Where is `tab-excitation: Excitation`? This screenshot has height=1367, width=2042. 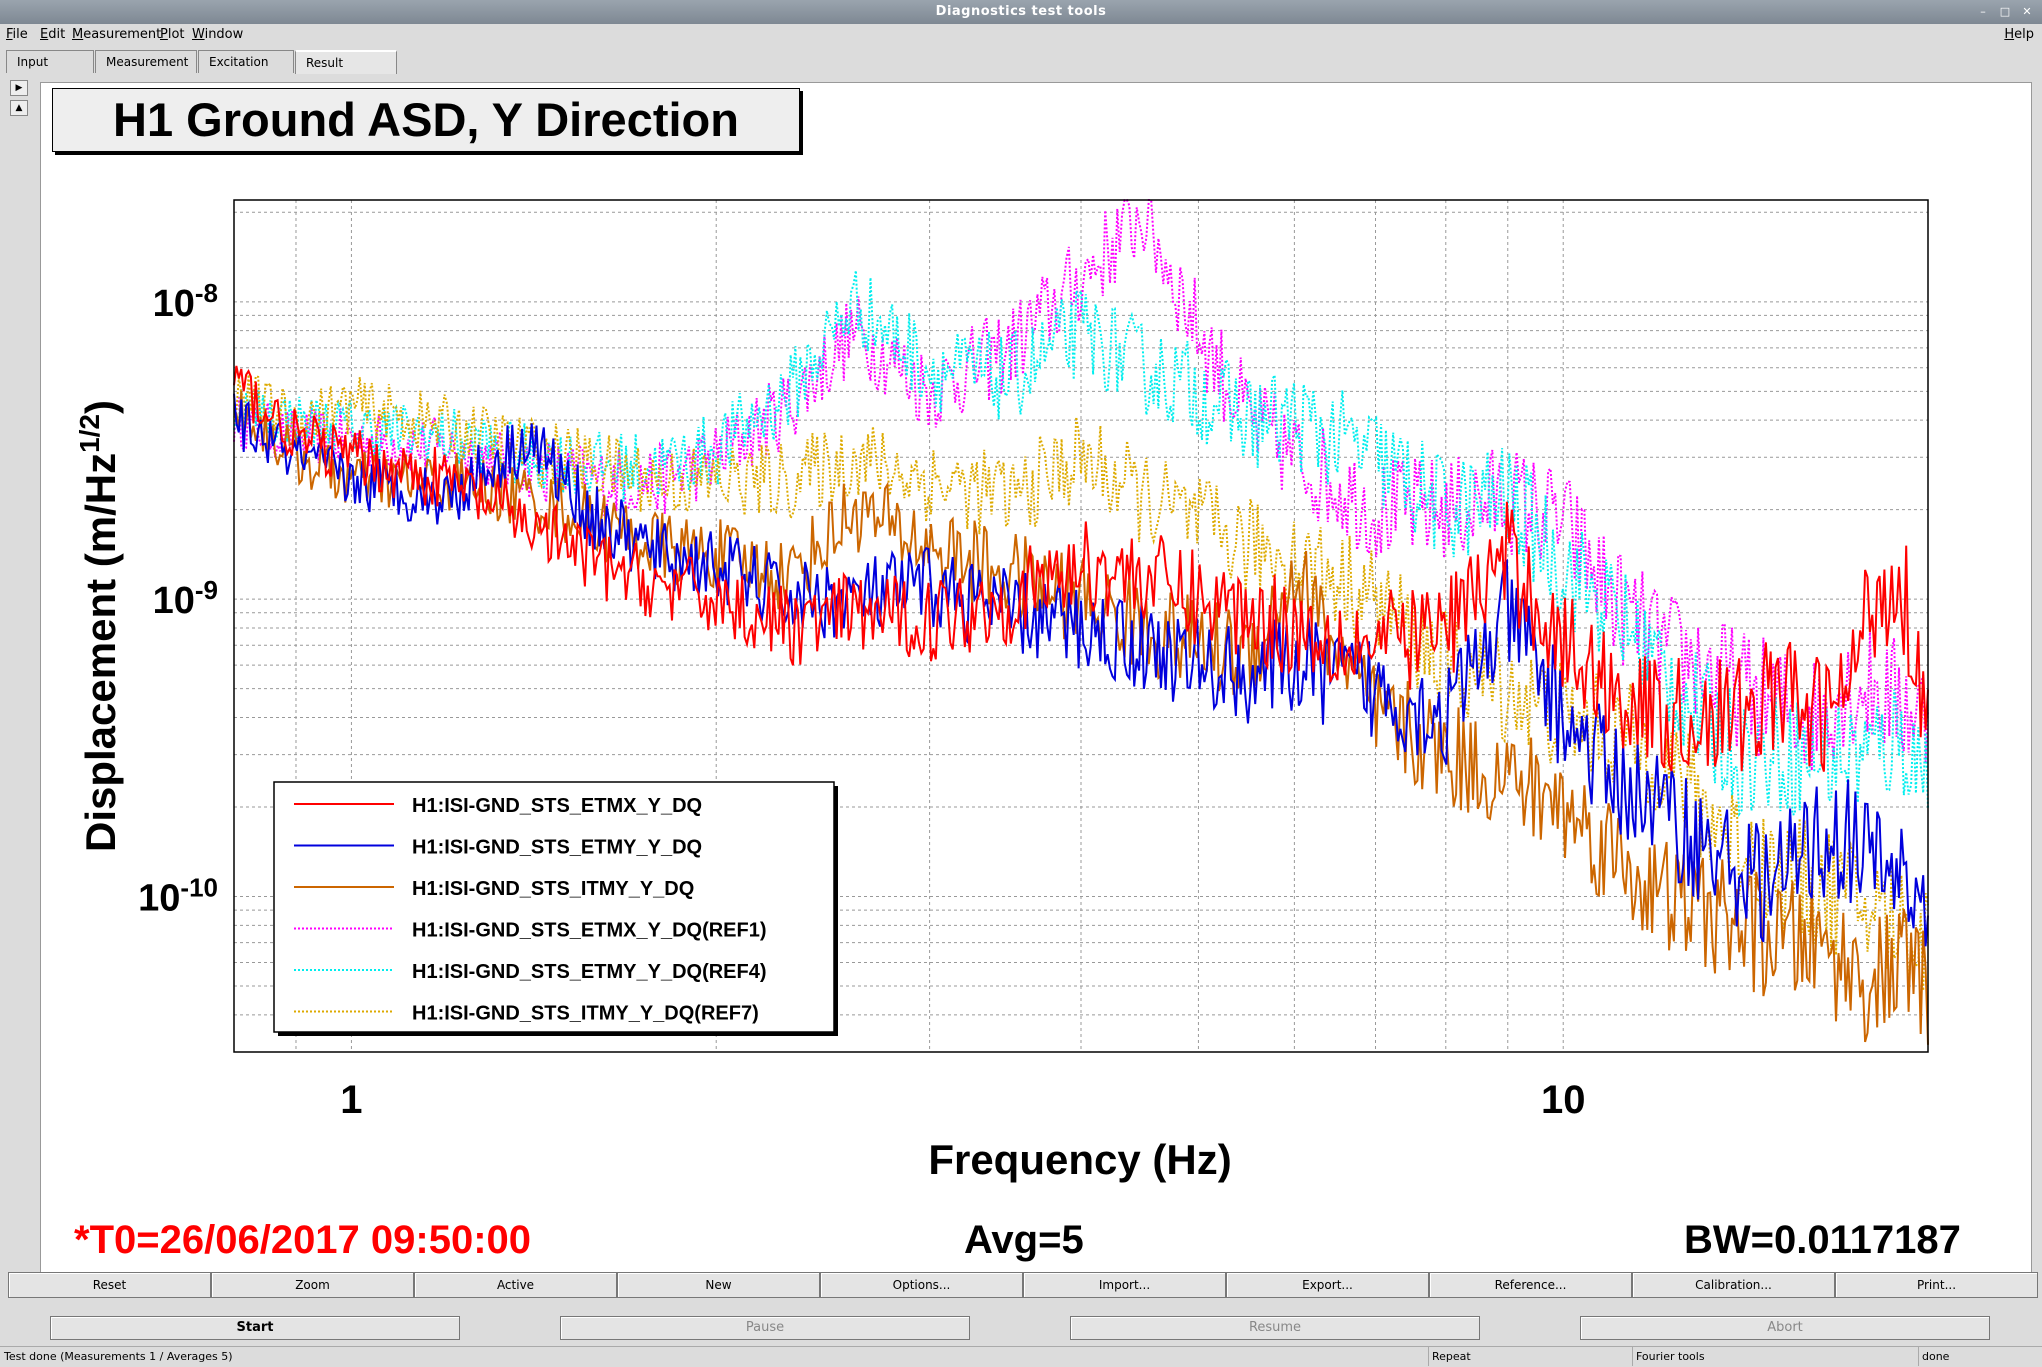 tab-excitation: Excitation is located at coordinates (246, 61).